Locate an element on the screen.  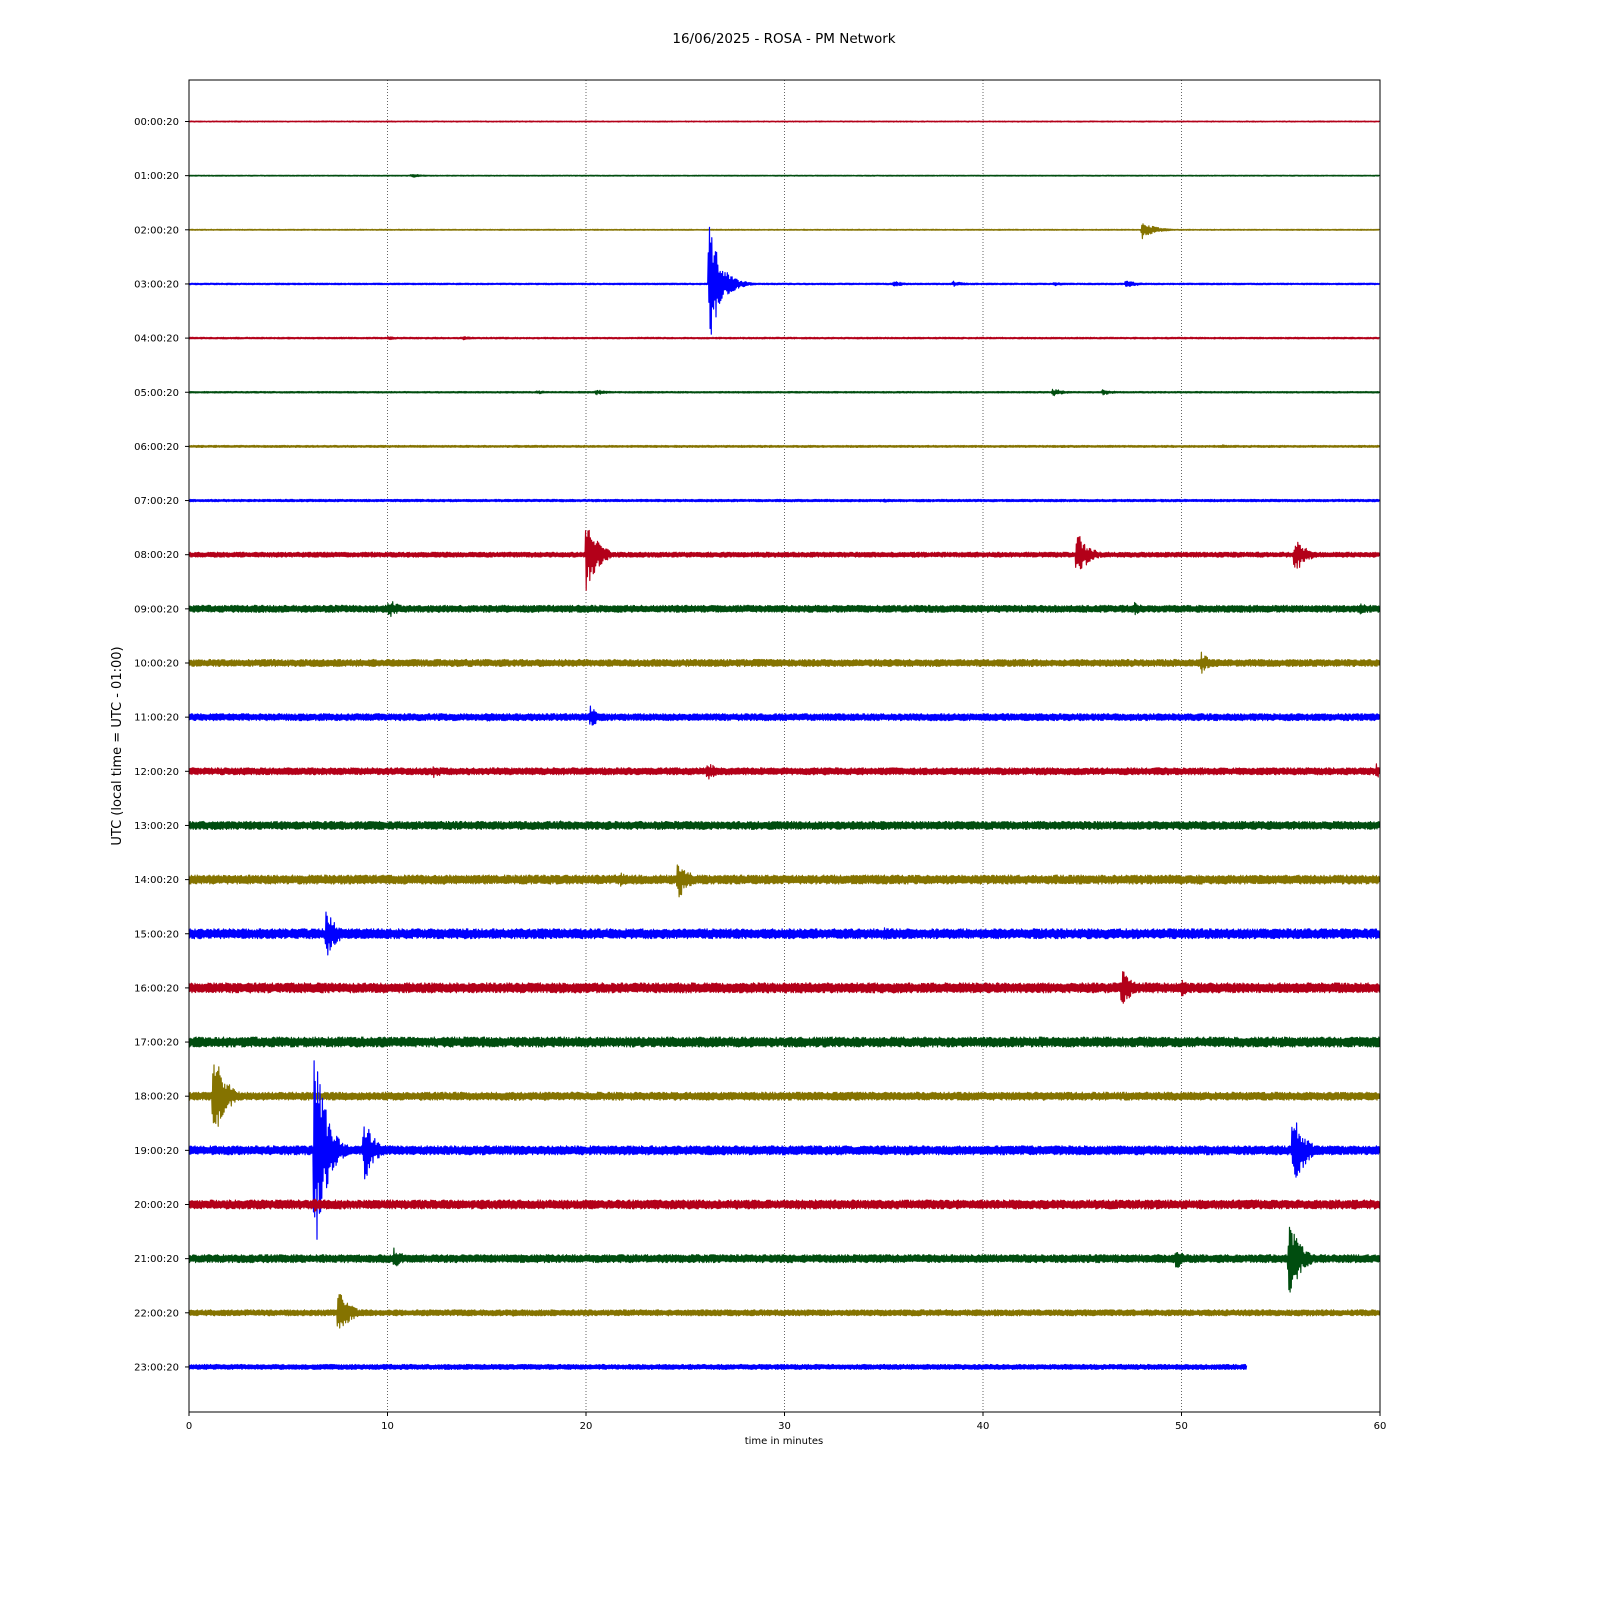
y-tick-label: 12:00:20 is located at coordinates (156, 772).